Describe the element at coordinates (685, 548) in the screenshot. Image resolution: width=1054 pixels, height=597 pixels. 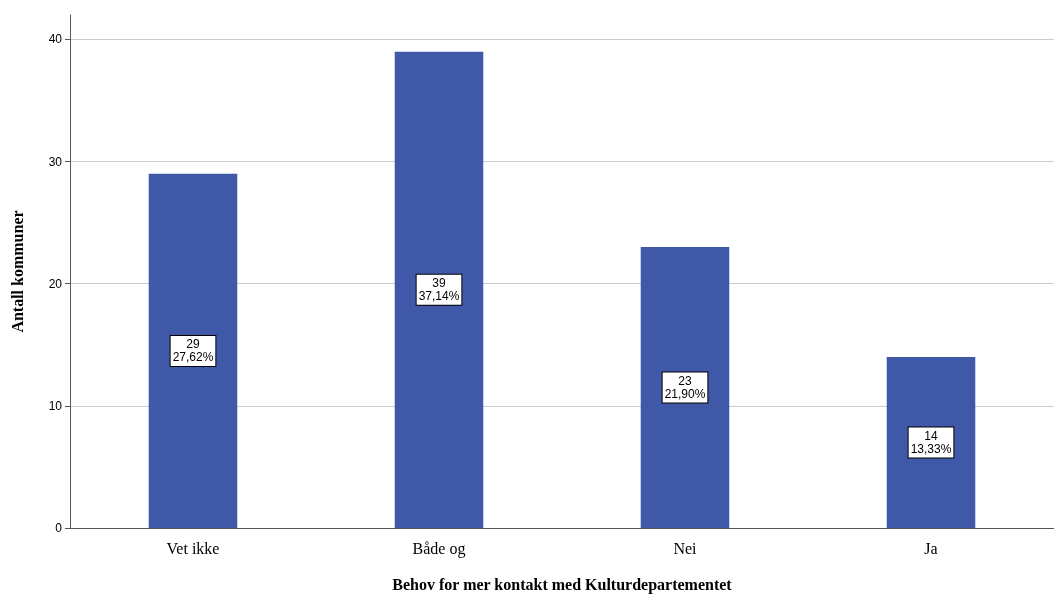
I see `x-tick-label: Nei` at that location.